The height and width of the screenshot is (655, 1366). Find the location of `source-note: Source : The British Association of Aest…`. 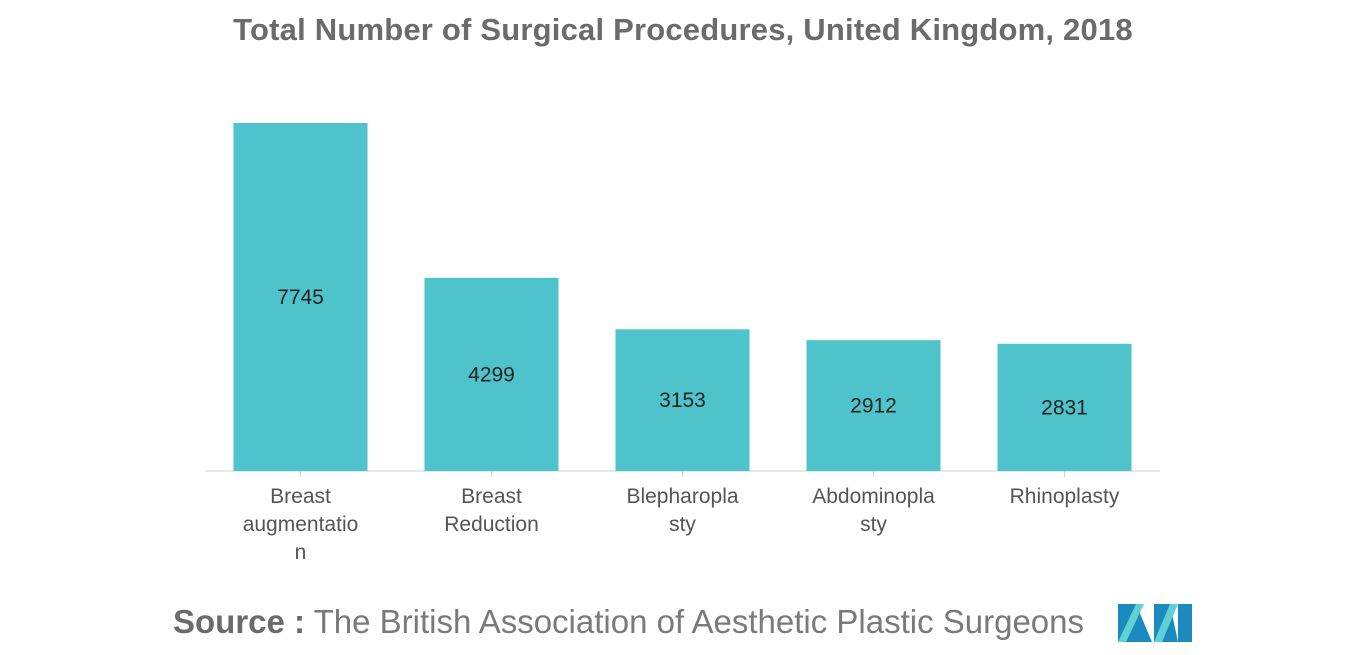

source-note: Source : The British Association of Aest… is located at coordinates (628, 622).